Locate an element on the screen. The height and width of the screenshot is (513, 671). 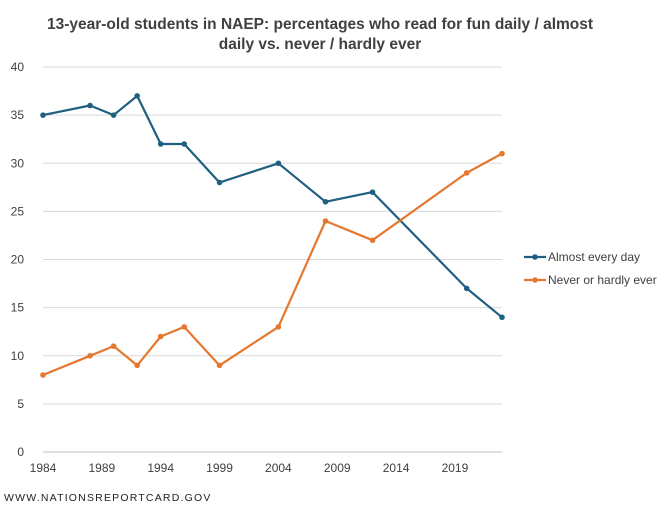
legend-label: Never or hardly ever is located at coordinates (602, 280).